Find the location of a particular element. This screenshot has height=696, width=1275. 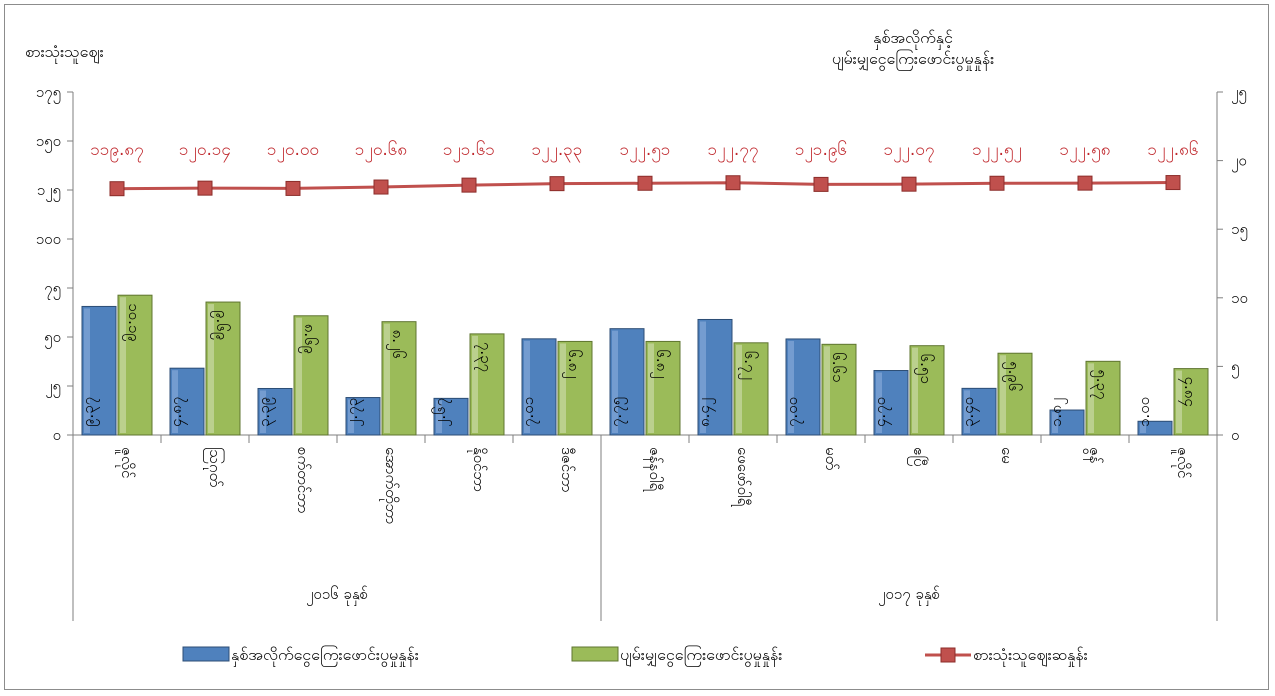

group-label: ၂၀၁၆ ခုနှစ် is located at coordinates (337, 595).